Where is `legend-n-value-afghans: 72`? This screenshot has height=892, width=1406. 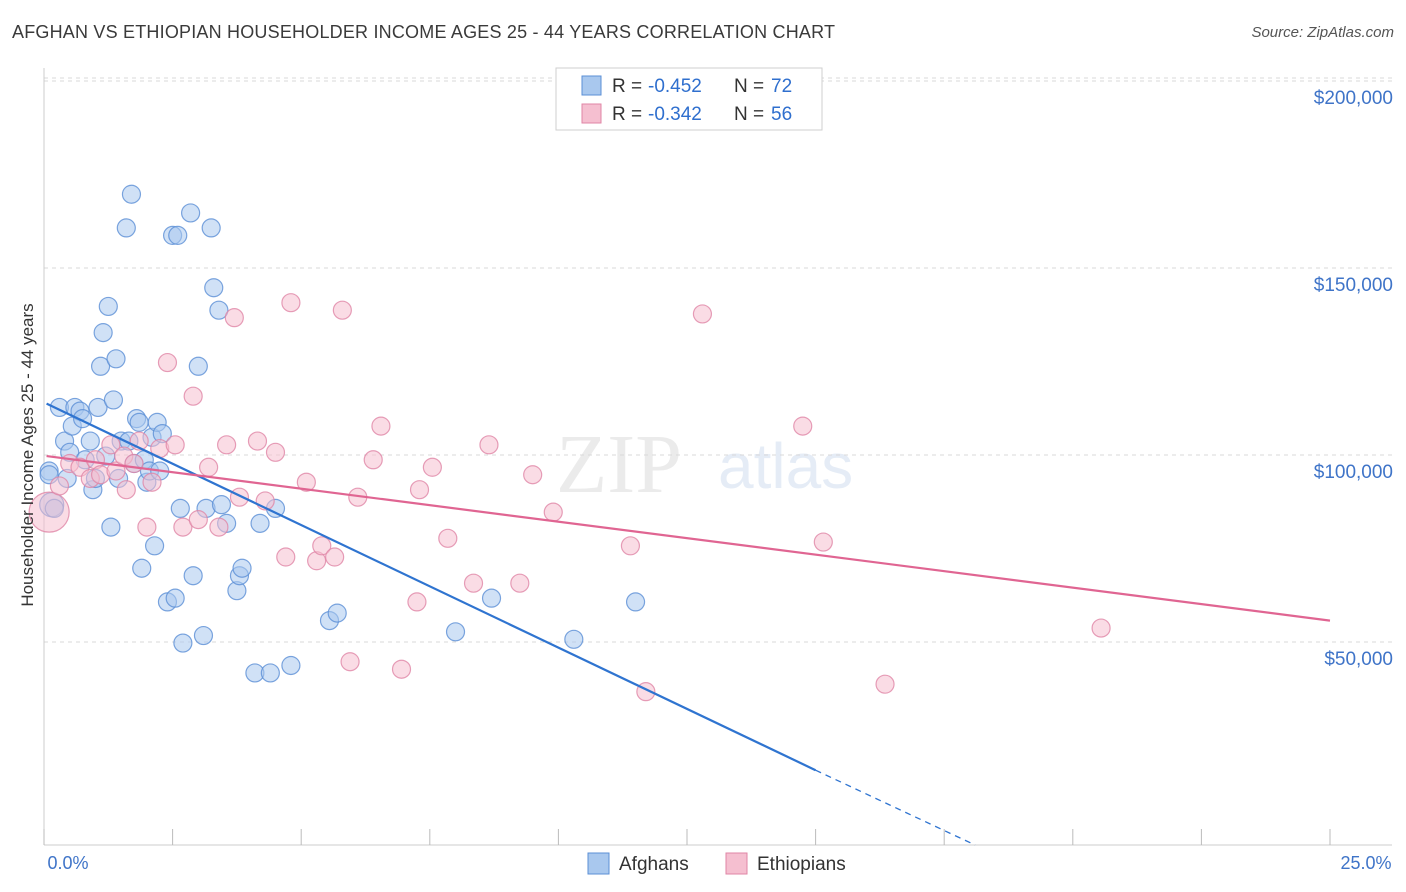
legend-n-value-afghans: 72 is located at coordinates (781, 86).